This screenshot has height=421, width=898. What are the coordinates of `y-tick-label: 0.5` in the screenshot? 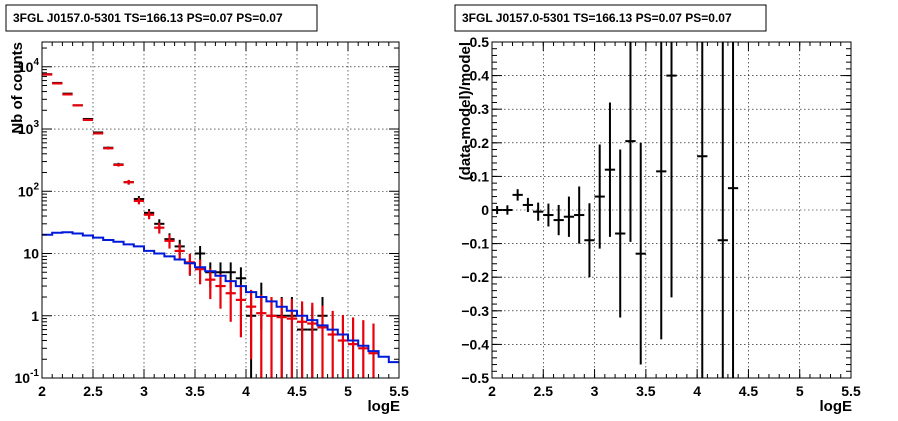 It's located at (480, 42).